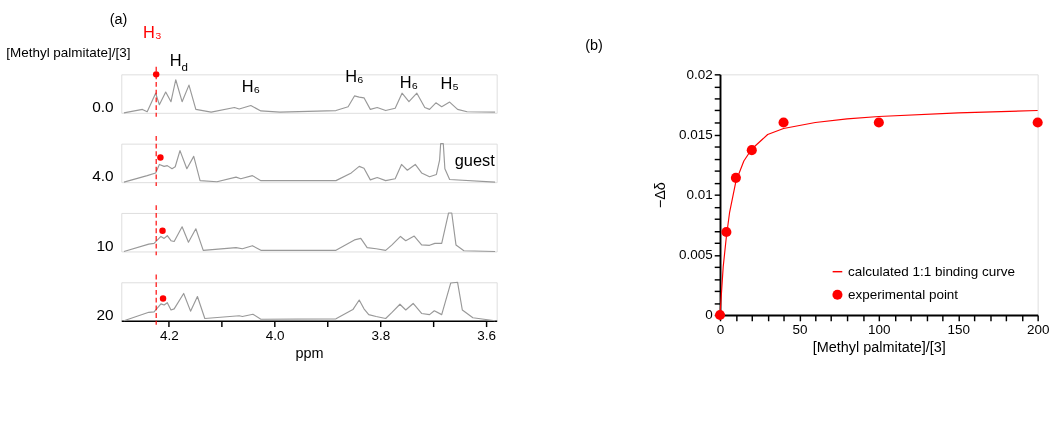 The image size is (1055, 437). What do you see at coordinates (879, 347) in the screenshot?
I see `x-axis-title: [Methyl palmitate]/[3]` at bounding box center [879, 347].